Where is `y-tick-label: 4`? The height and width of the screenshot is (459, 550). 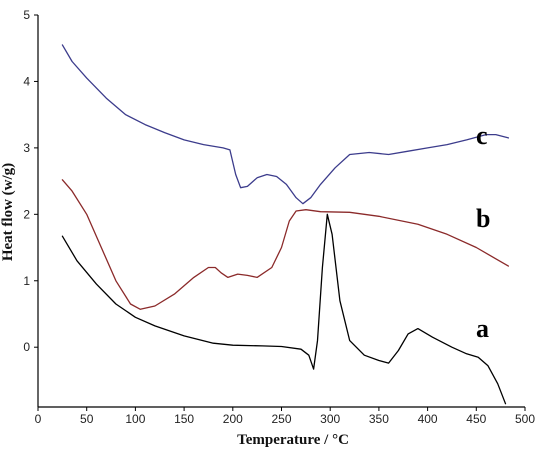 y-tick-label: 4 is located at coordinates (26, 81).